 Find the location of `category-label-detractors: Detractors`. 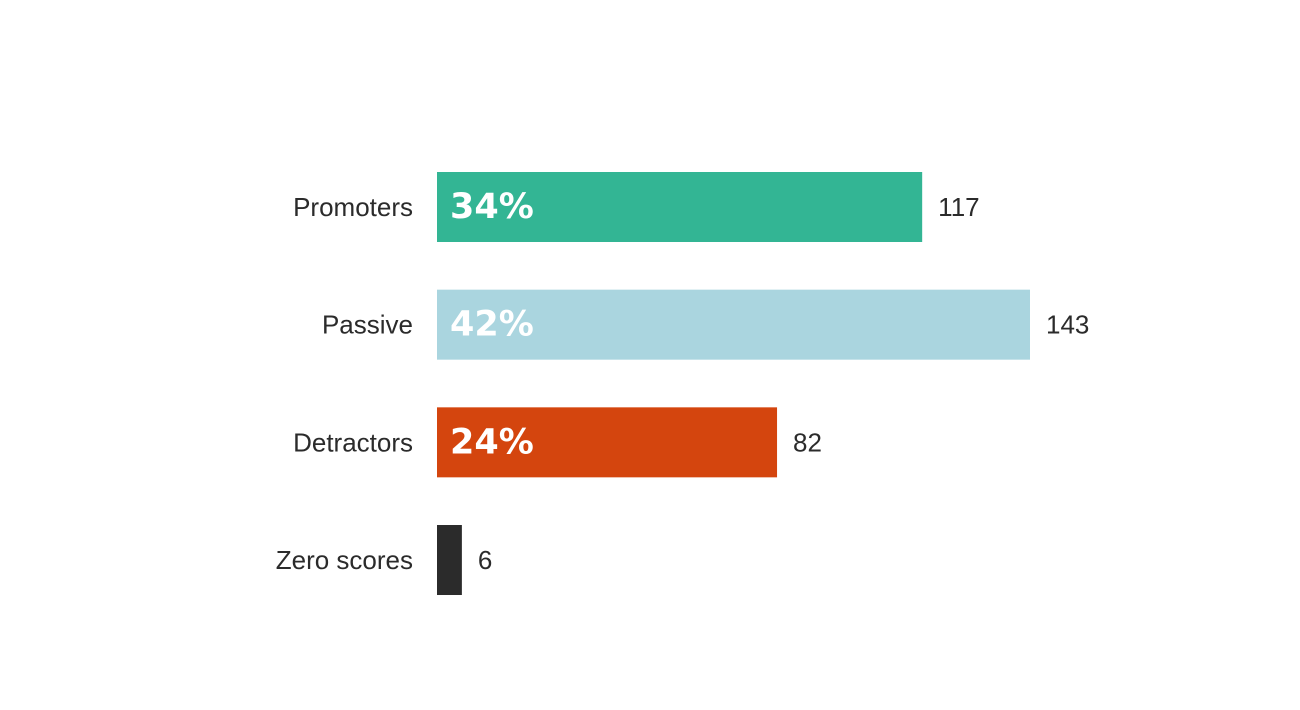

category-label-detractors: Detractors is located at coordinates (353, 442).